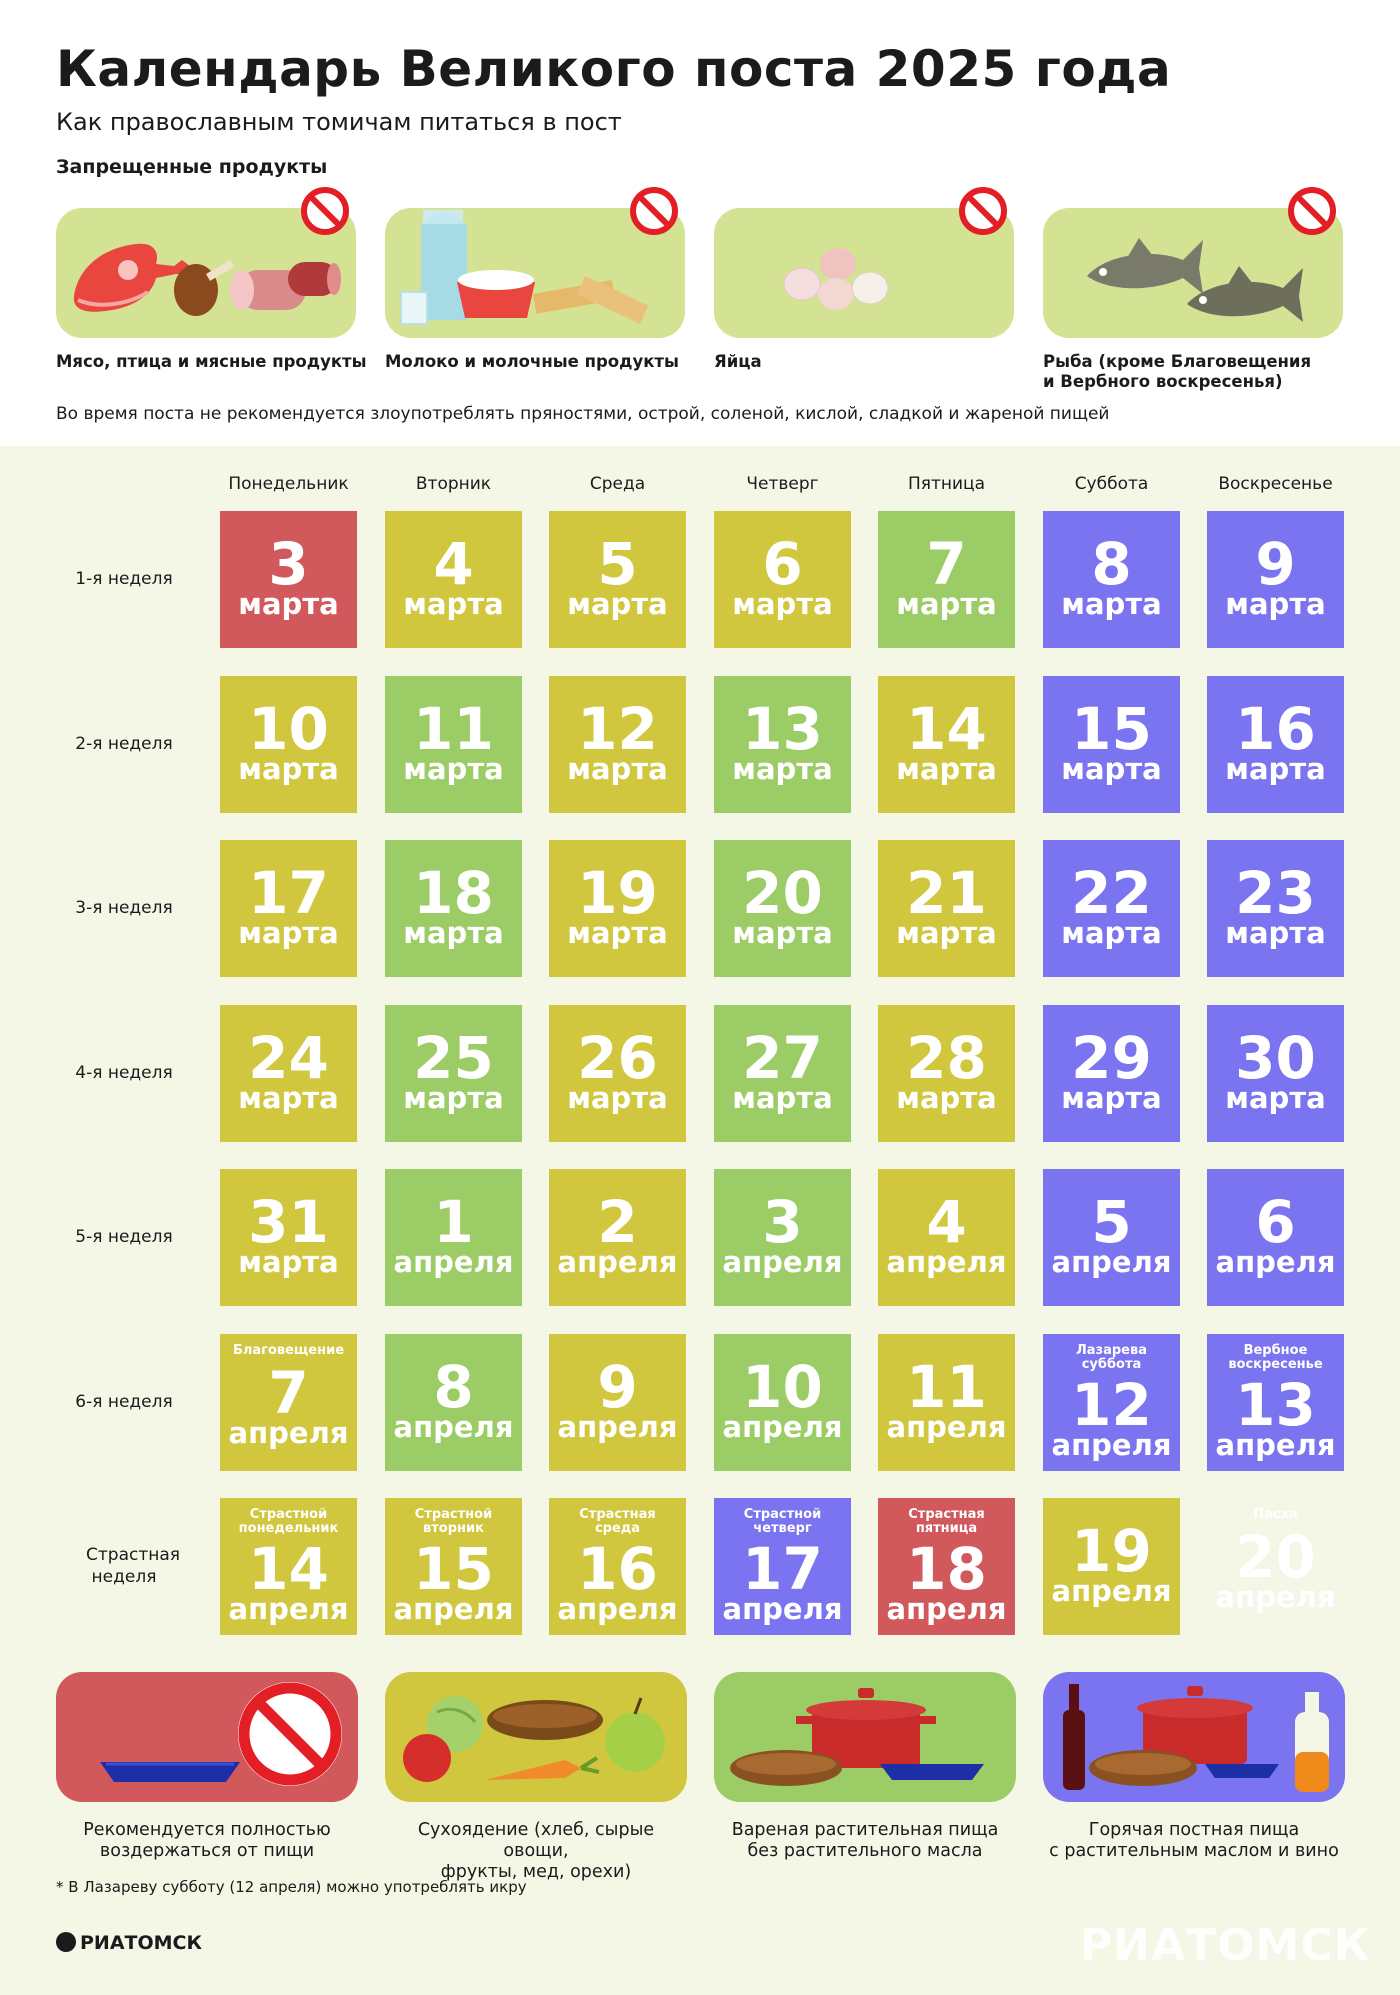  I want to click on date-number: 29, so click(1111, 1058).